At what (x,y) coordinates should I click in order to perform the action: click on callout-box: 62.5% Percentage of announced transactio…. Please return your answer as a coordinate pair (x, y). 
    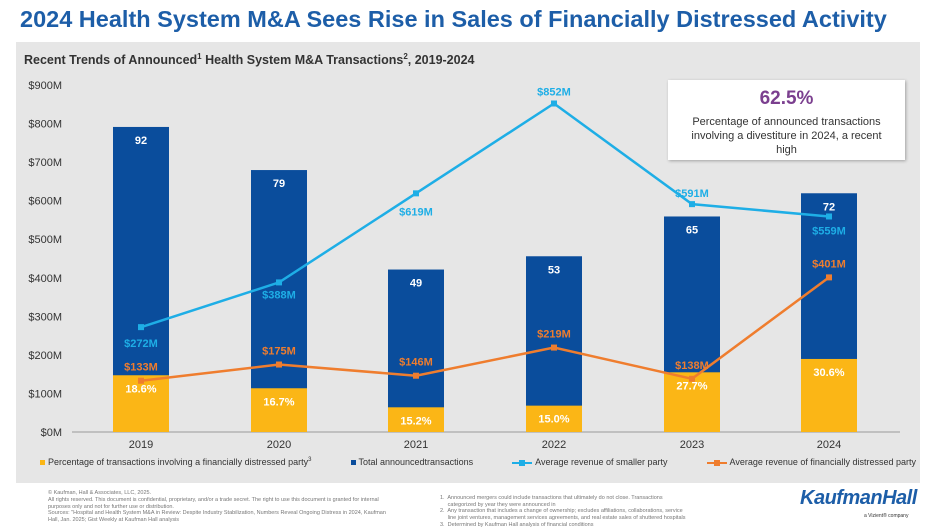
    Looking at the image, I should click on (786, 120).